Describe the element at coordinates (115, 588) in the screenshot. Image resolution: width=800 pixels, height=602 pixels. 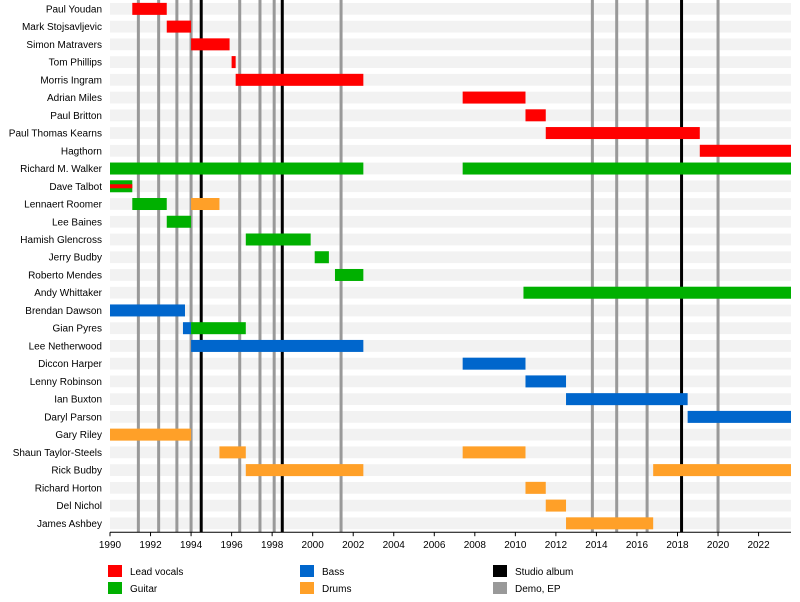
I see `legend-swatch-guitar` at that location.